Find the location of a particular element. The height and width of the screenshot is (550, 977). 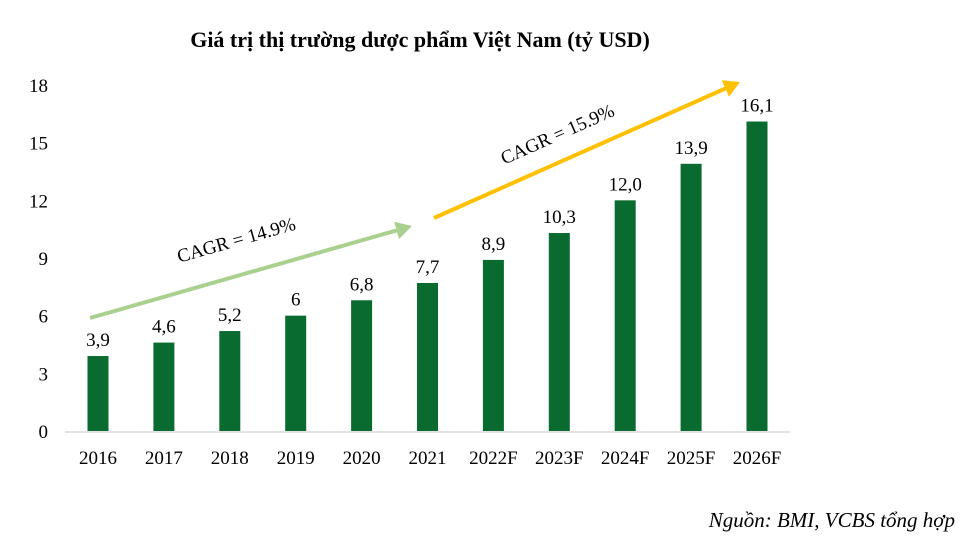

x-tick-label: 2020 is located at coordinates (362, 458).